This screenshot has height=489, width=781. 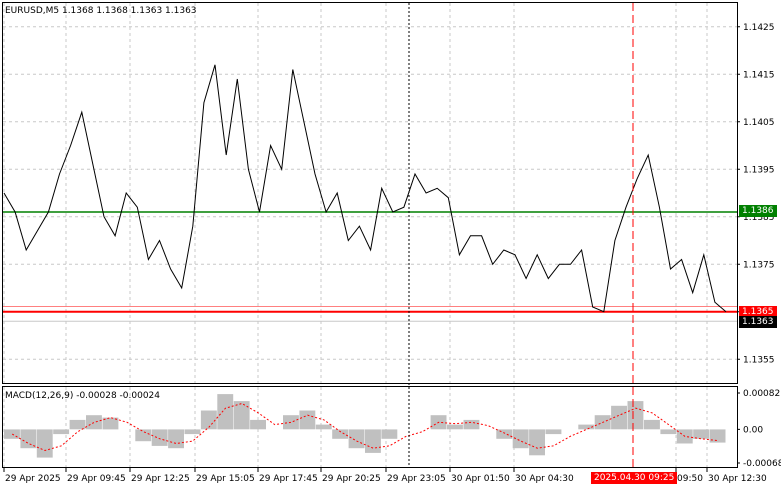 I want to click on time-tick-label: 29 Apr 23:05, so click(x=416, y=479).